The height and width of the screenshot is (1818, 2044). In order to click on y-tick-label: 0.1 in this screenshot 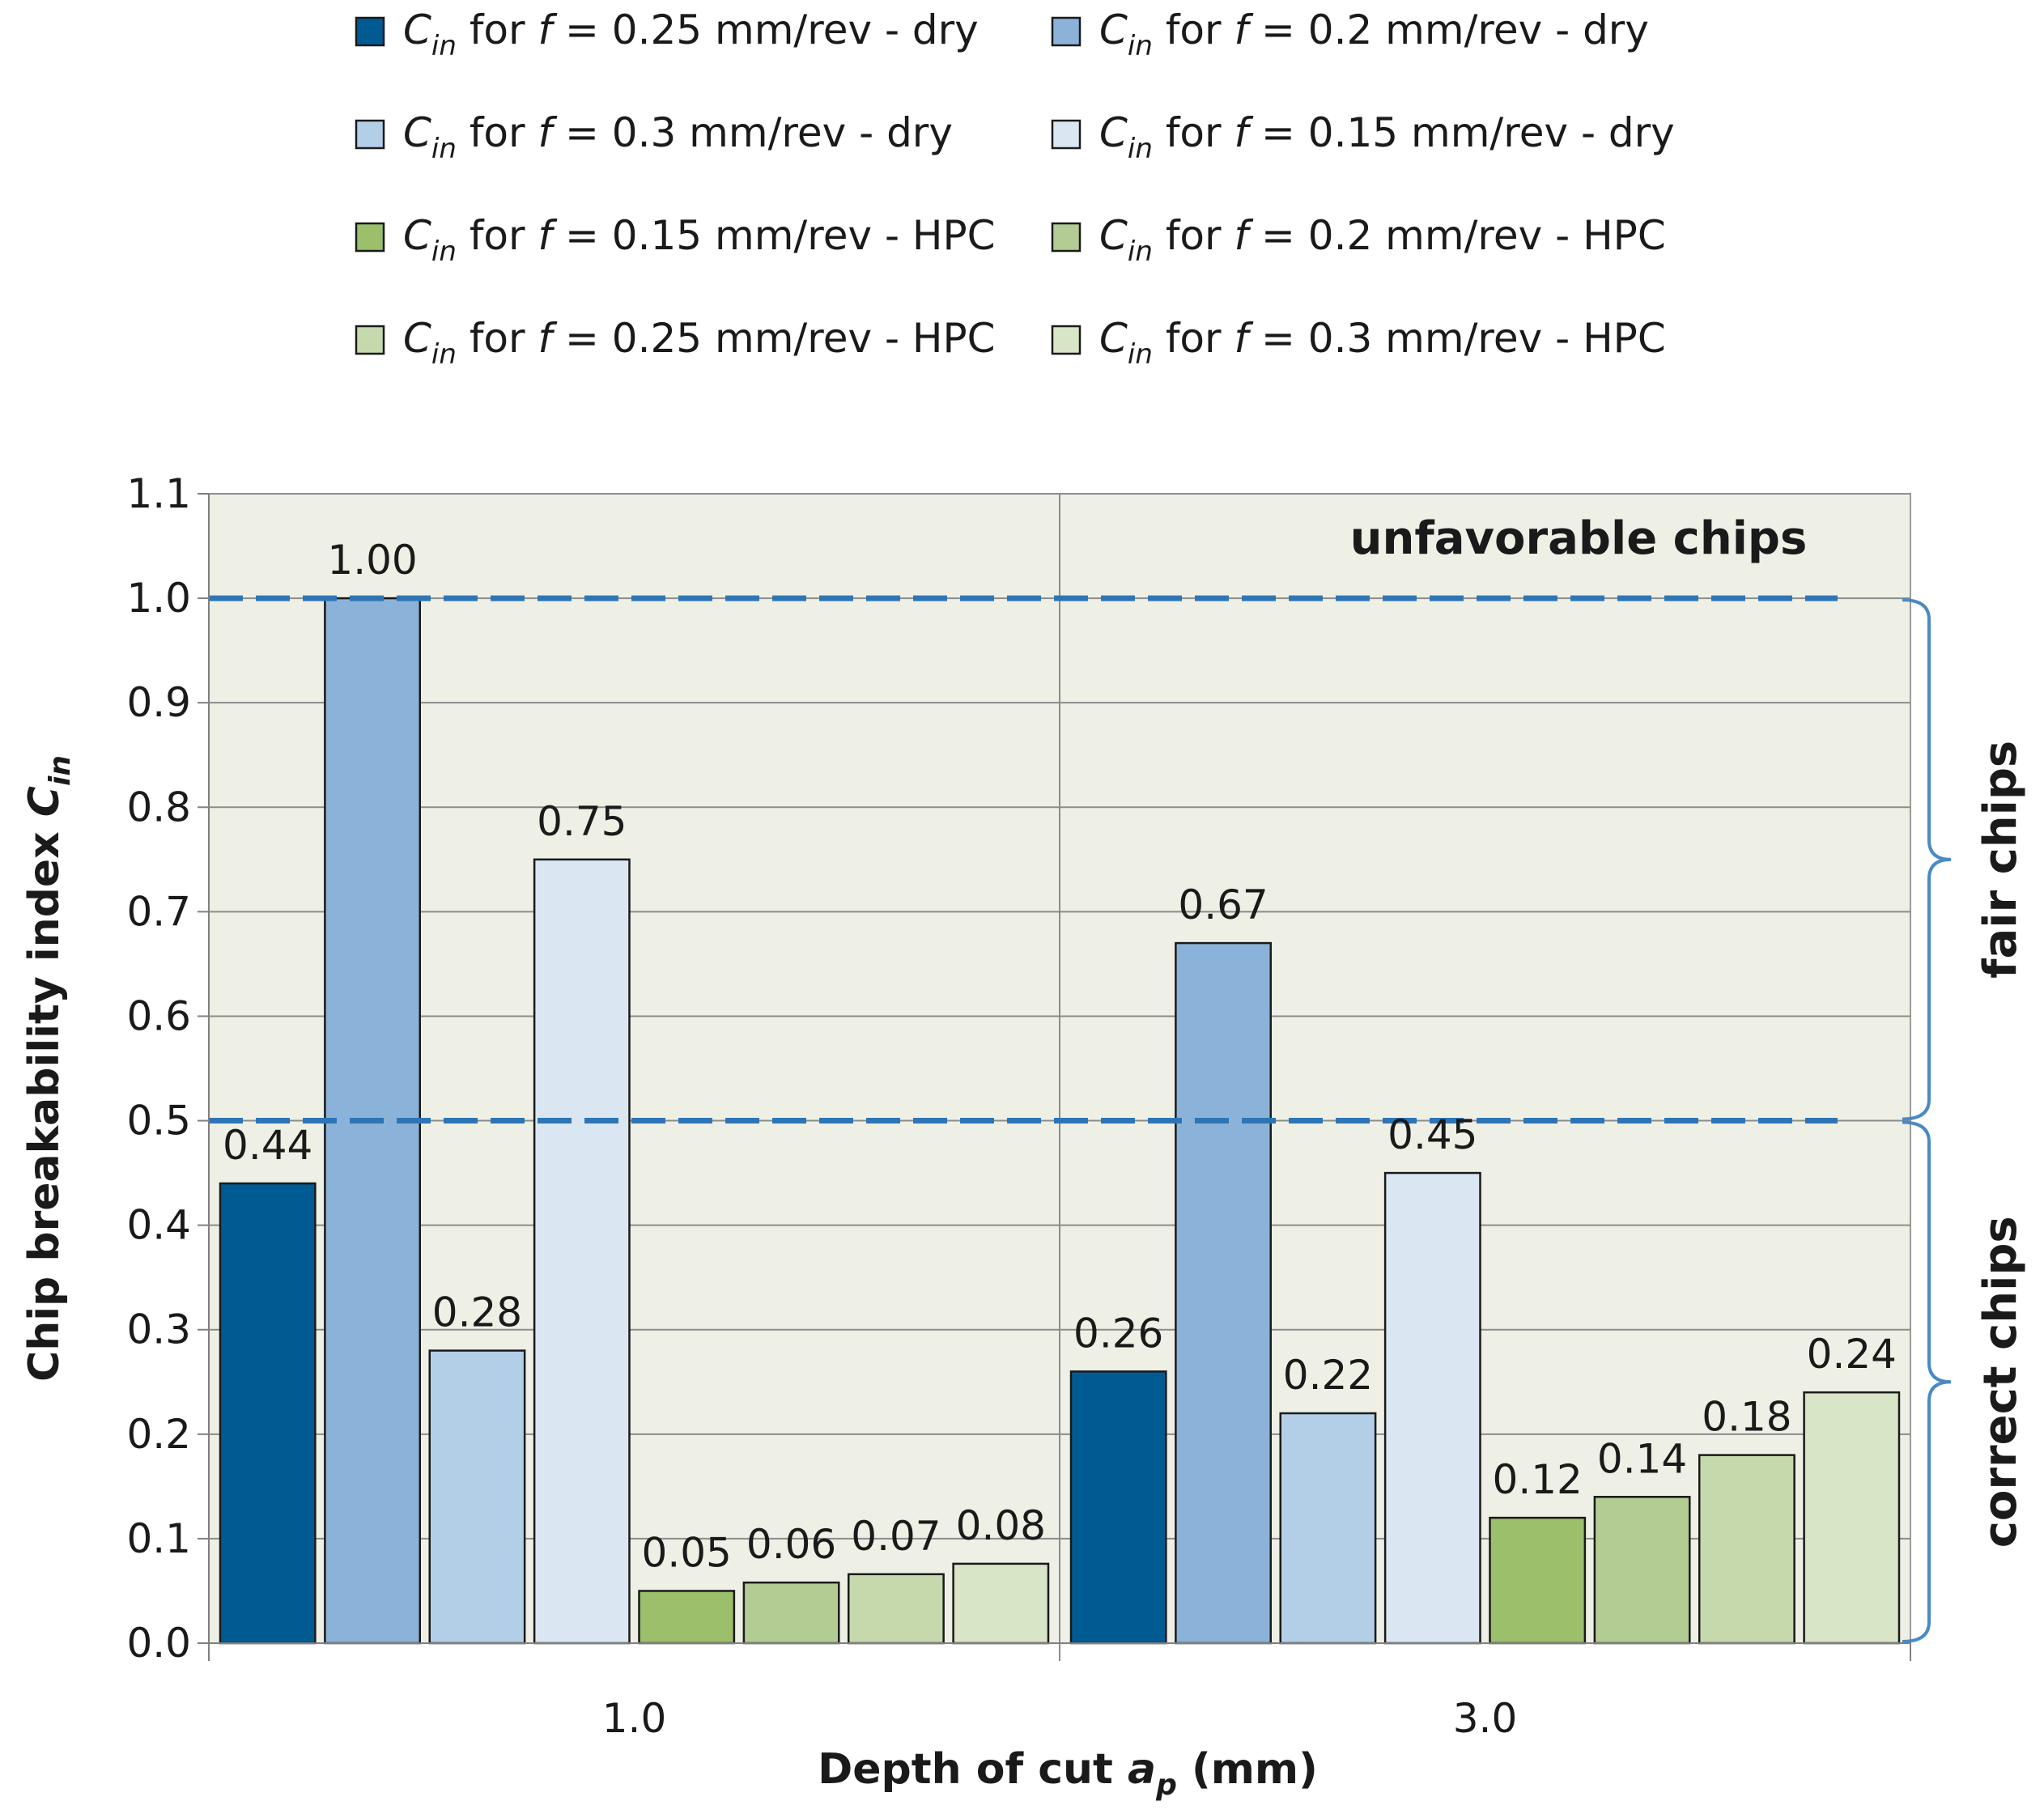, I will do `click(158, 1538)`.